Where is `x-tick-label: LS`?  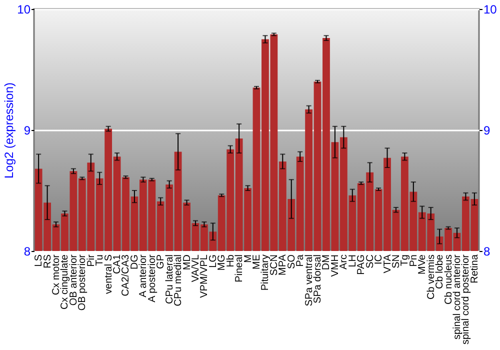 x-tick-label: LS is located at coordinates (39, 260).